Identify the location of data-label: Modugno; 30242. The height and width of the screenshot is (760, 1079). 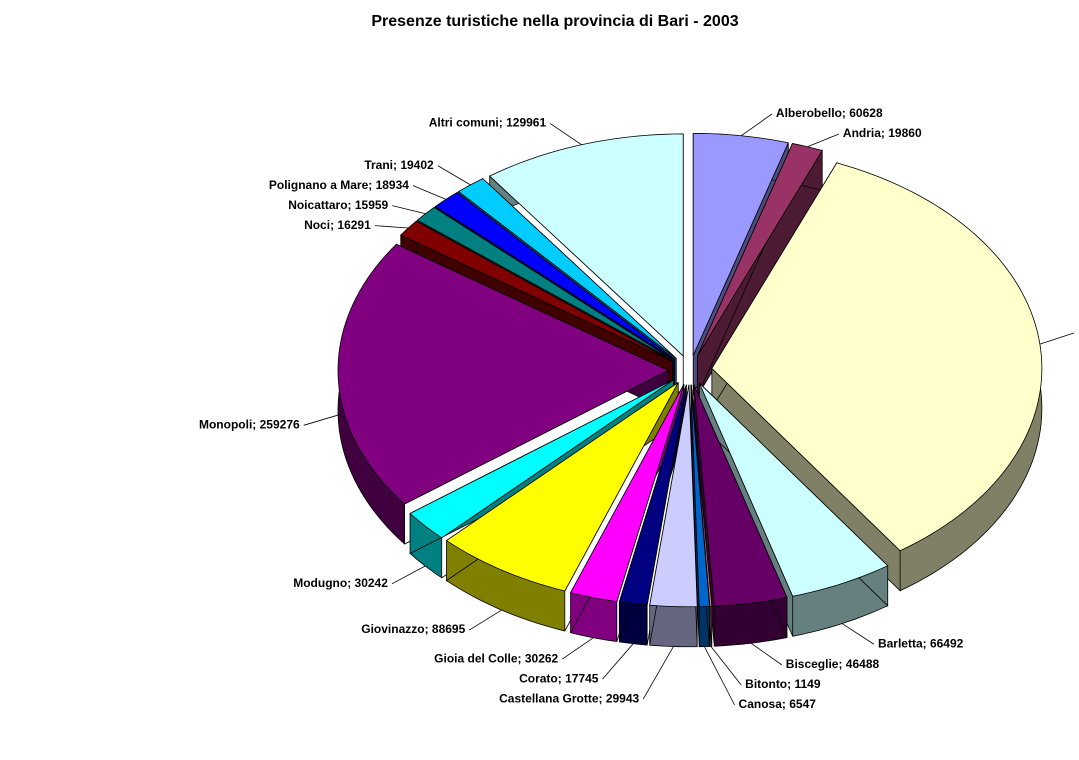
(340, 583).